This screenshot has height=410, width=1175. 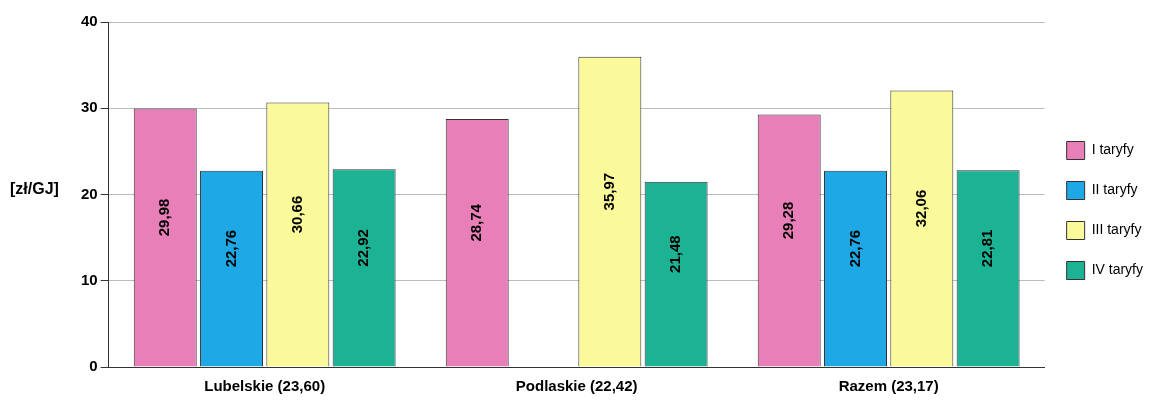 What do you see at coordinates (888, 386) in the screenshot?
I see `x-tick-label: Razem (23,17)` at bounding box center [888, 386].